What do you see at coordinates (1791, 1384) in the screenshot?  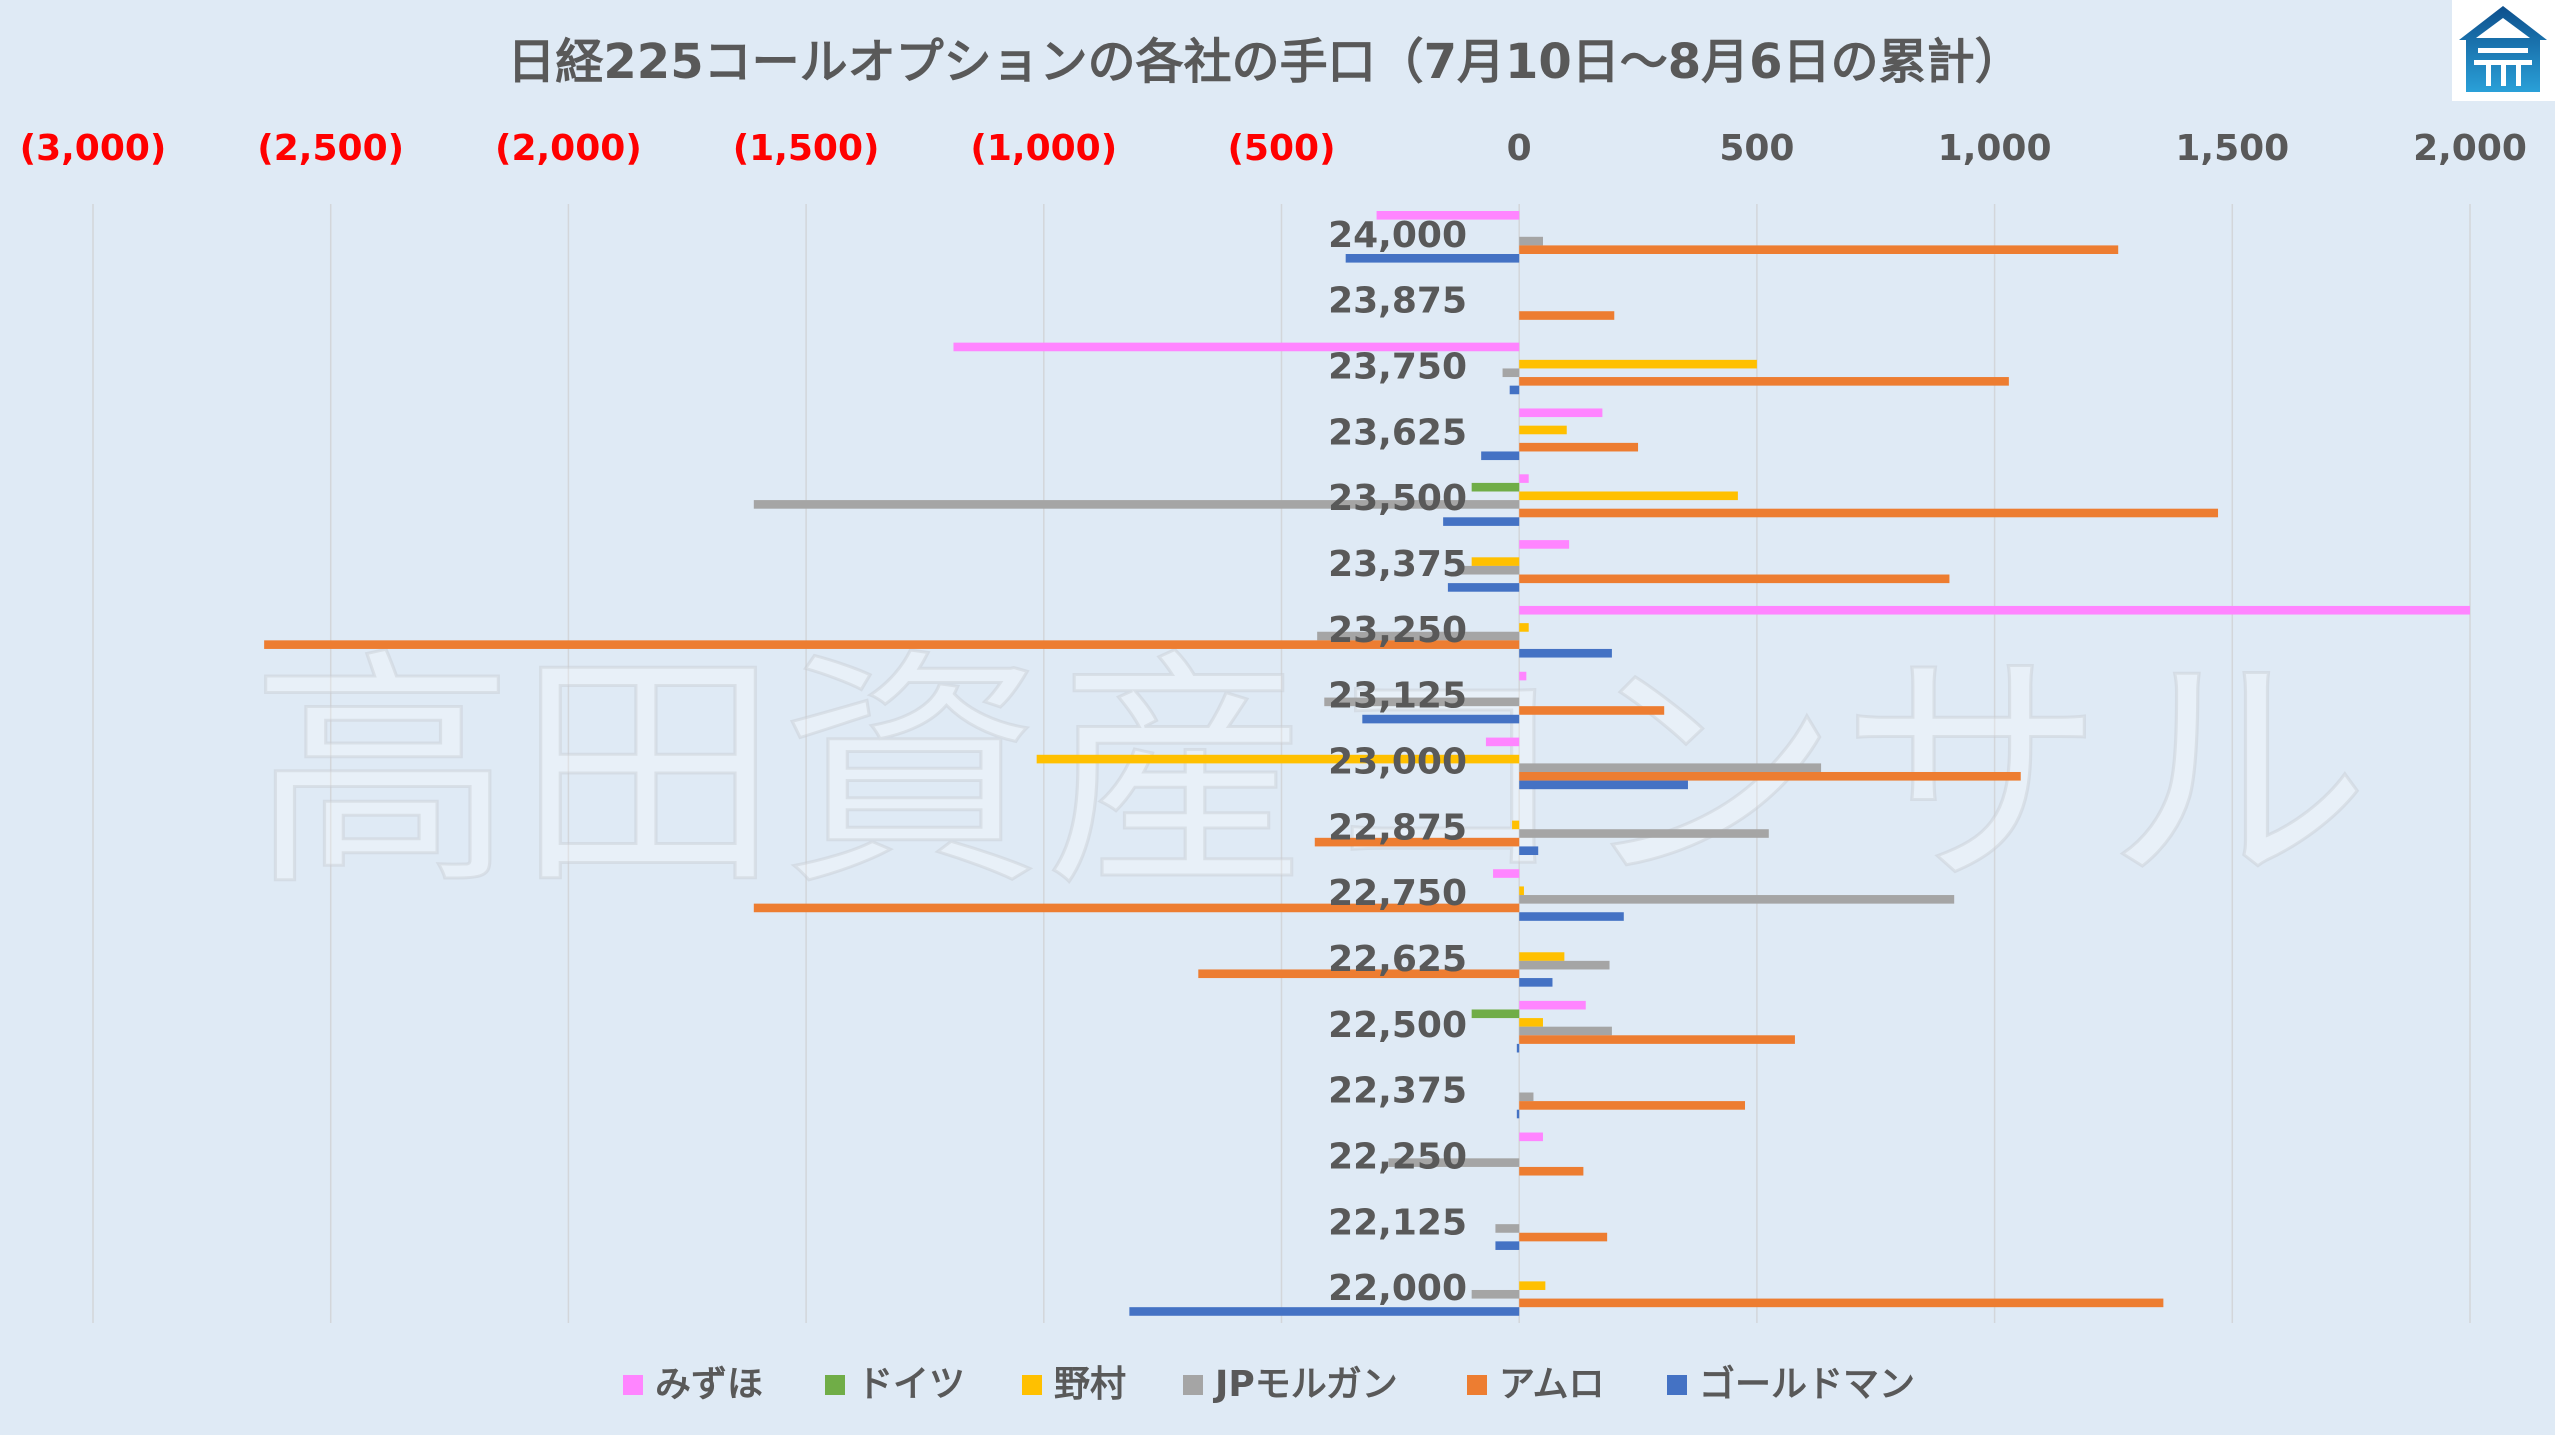 I see `legend-item: ゴールドマン` at bounding box center [1791, 1384].